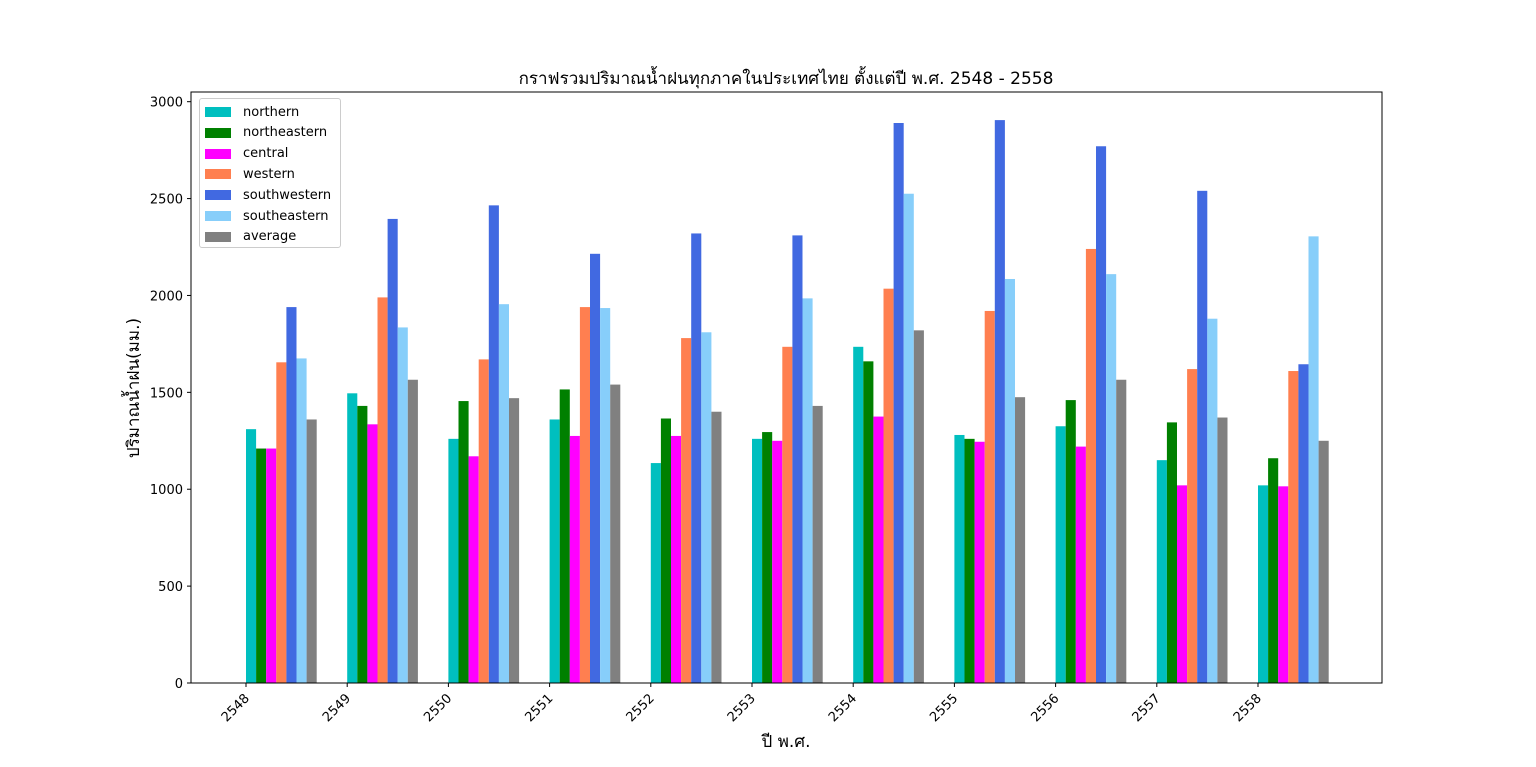 This screenshot has height=767, width=1536. I want to click on legend-item-southwestern: southwestern, so click(268, 195).